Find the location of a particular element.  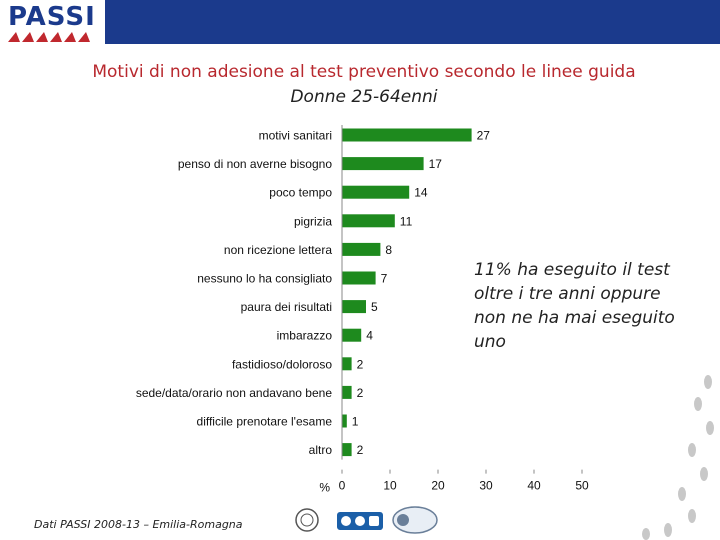

category-label: poco tempo is located at coordinates (300, 193).